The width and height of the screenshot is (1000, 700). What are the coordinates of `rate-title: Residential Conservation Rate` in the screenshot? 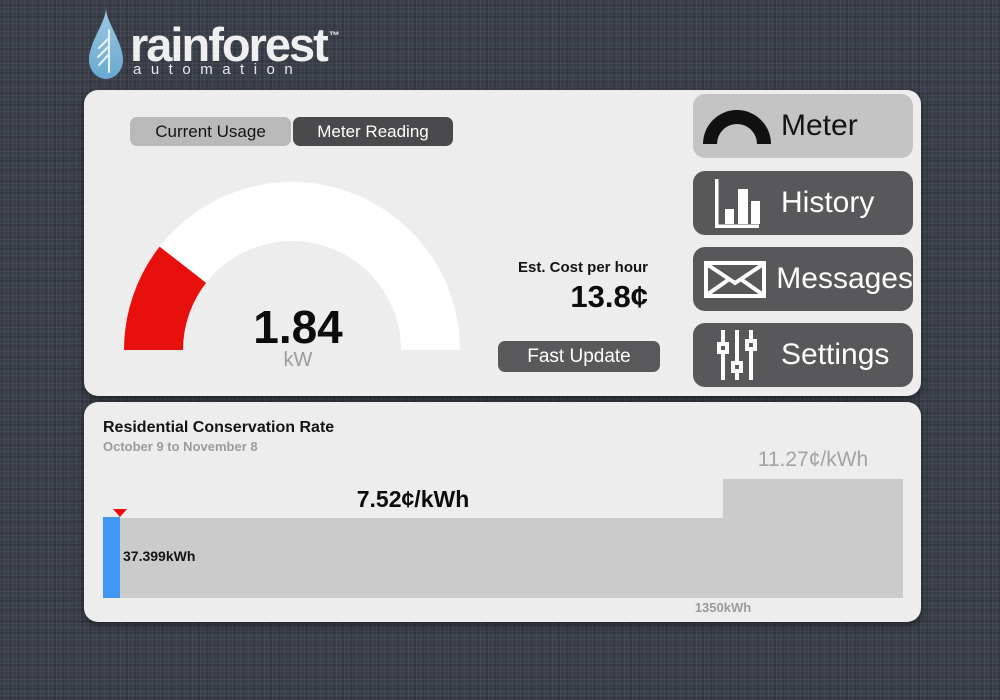 It's located at (219, 427).